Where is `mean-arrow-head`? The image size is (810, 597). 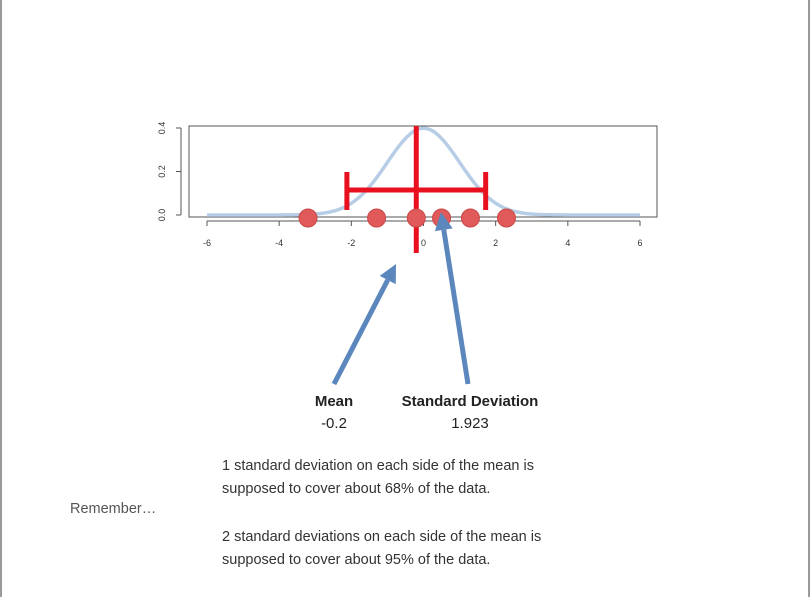 mean-arrow-head is located at coordinates (387, 274).